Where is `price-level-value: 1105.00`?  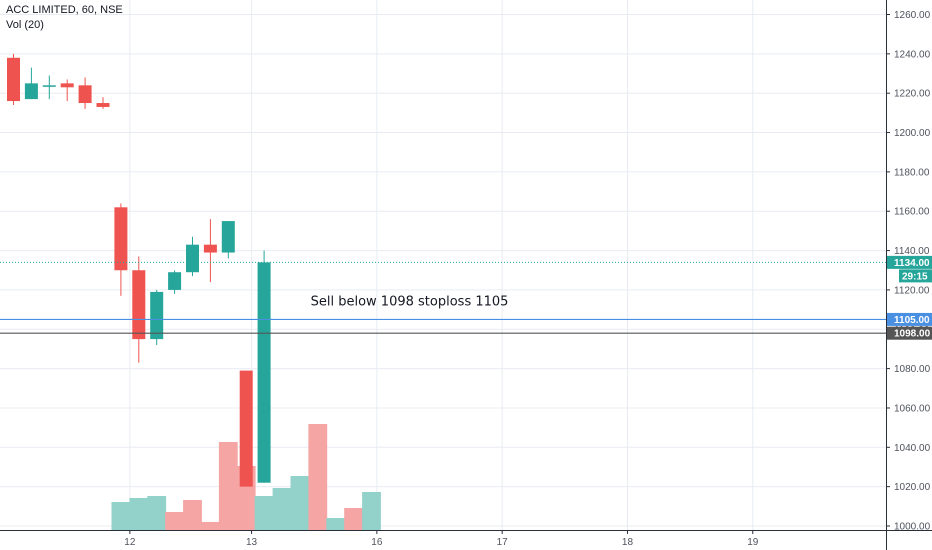 price-level-value: 1105.00 is located at coordinates (912, 320).